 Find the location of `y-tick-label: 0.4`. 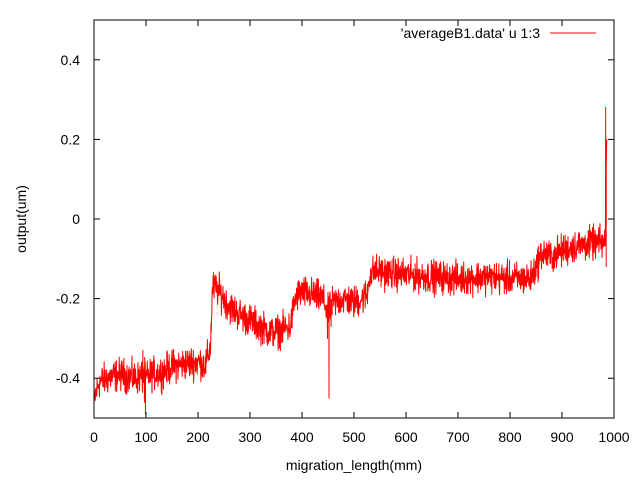

y-tick-label: 0.4 is located at coordinates (71, 60).